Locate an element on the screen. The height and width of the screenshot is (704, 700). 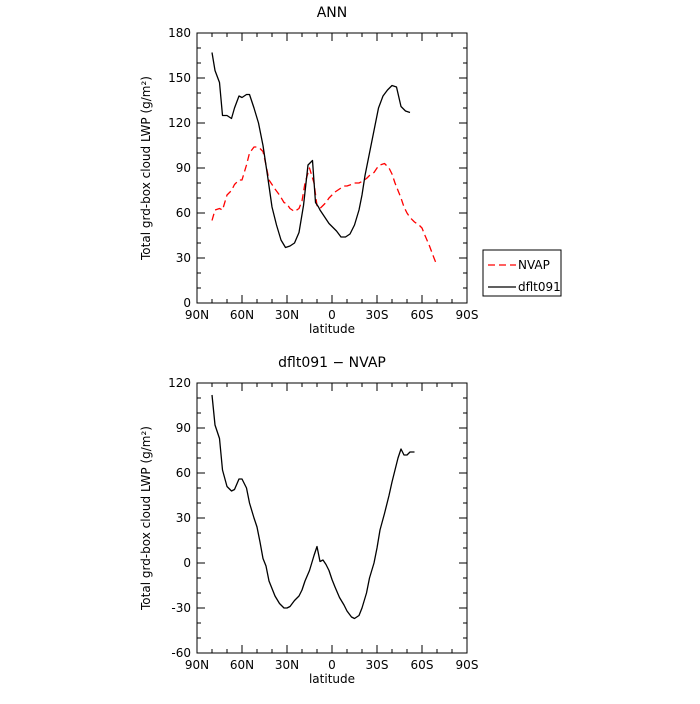
y-tick-label: -30 is located at coordinates (181, 608).